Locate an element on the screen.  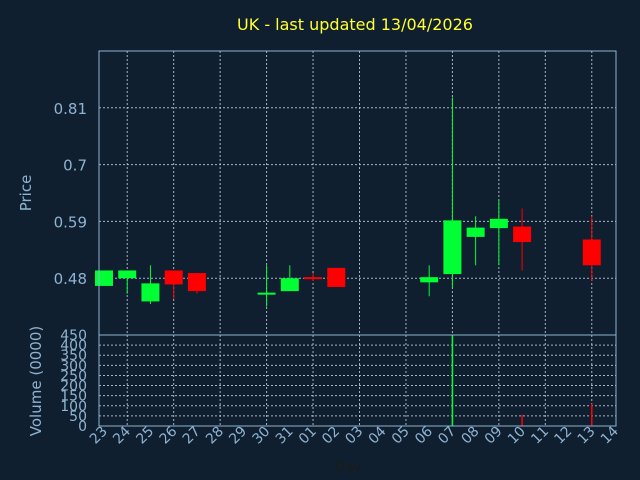
price-y-tick-labels: 0.48 0.59 0.7 0.81 is located at coordinates (70, 194).